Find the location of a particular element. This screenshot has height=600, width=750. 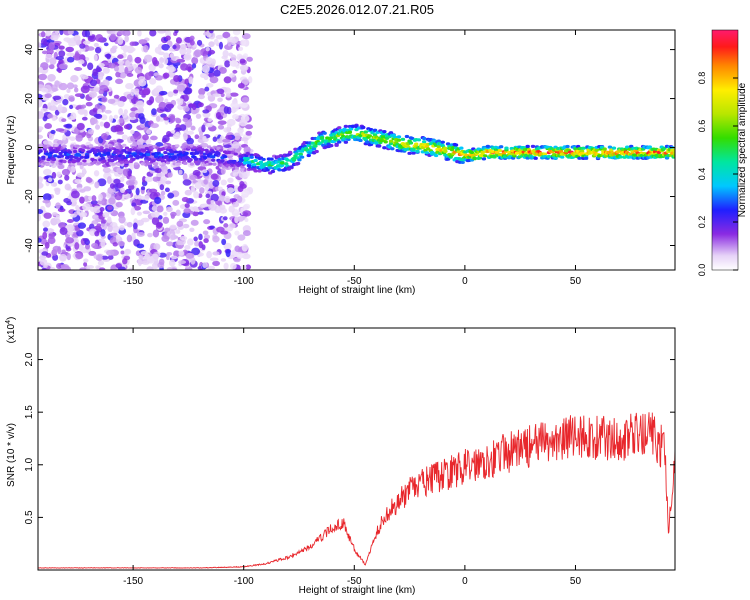

snr-scale-base: (x10 is located at coordinates (11, 333).